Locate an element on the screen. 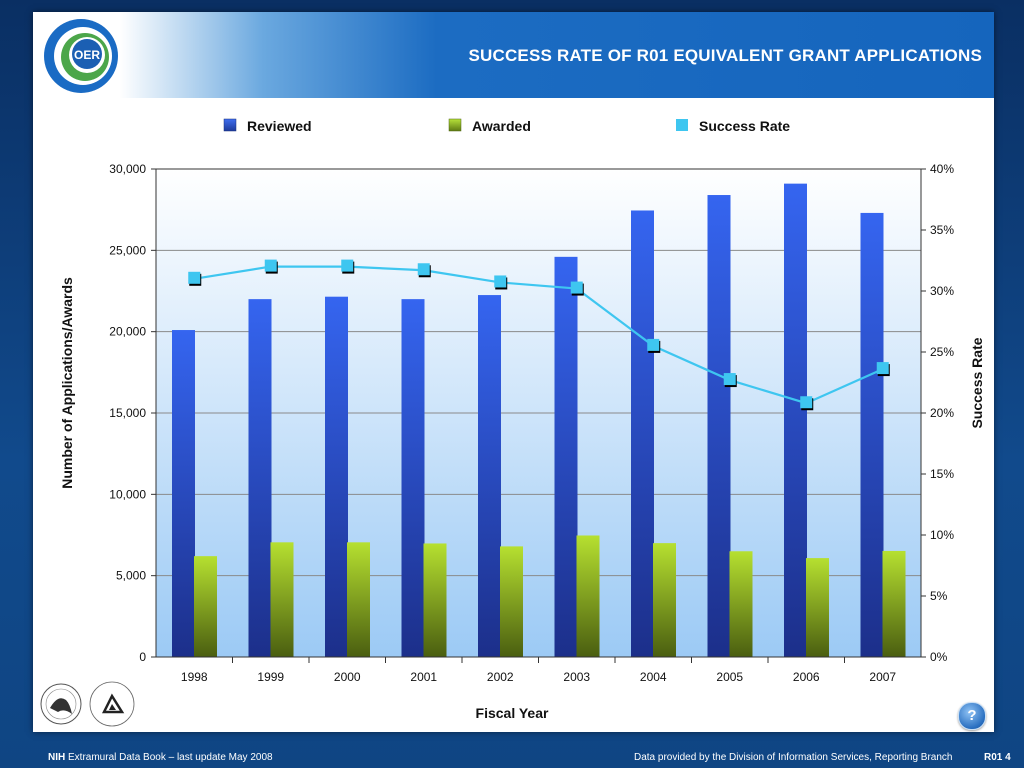 The height and width of the screenshot is (768, 1024). y2-tick-label: 30% is located at coordinates (942, 291).